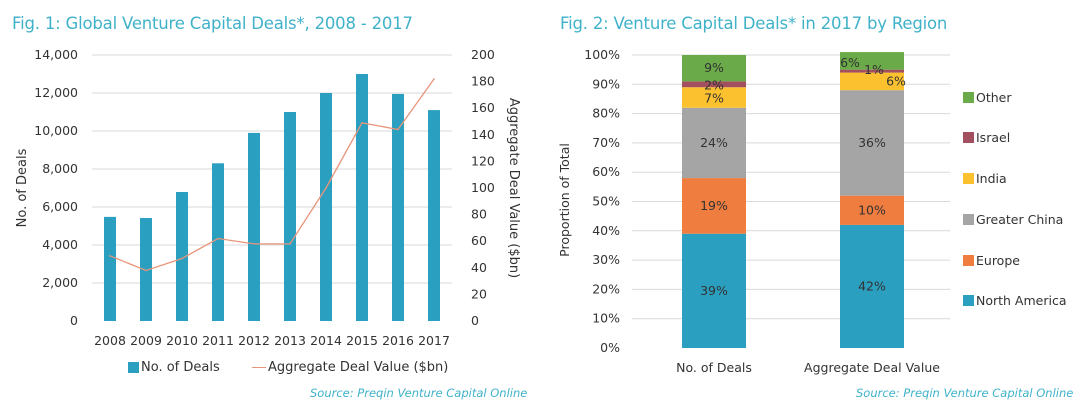 The width and height of the screenshot is (1080, 412). I want to click on y2-tick-label: 80, so click(479, 214).